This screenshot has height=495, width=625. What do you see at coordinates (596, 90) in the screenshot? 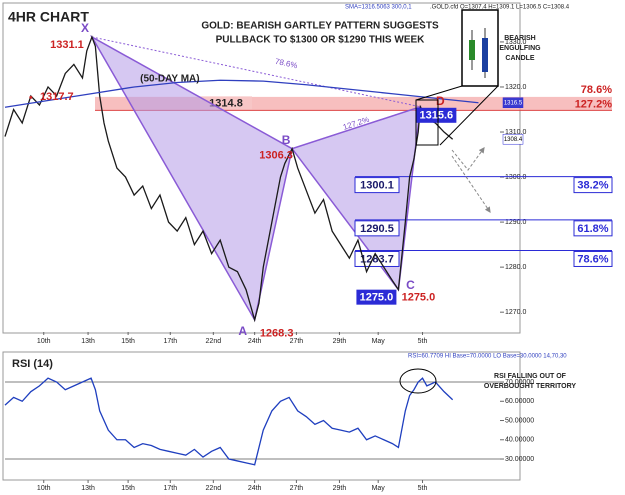
I see `zone-ratio: 78.6%` at bounding box center [596, 90].